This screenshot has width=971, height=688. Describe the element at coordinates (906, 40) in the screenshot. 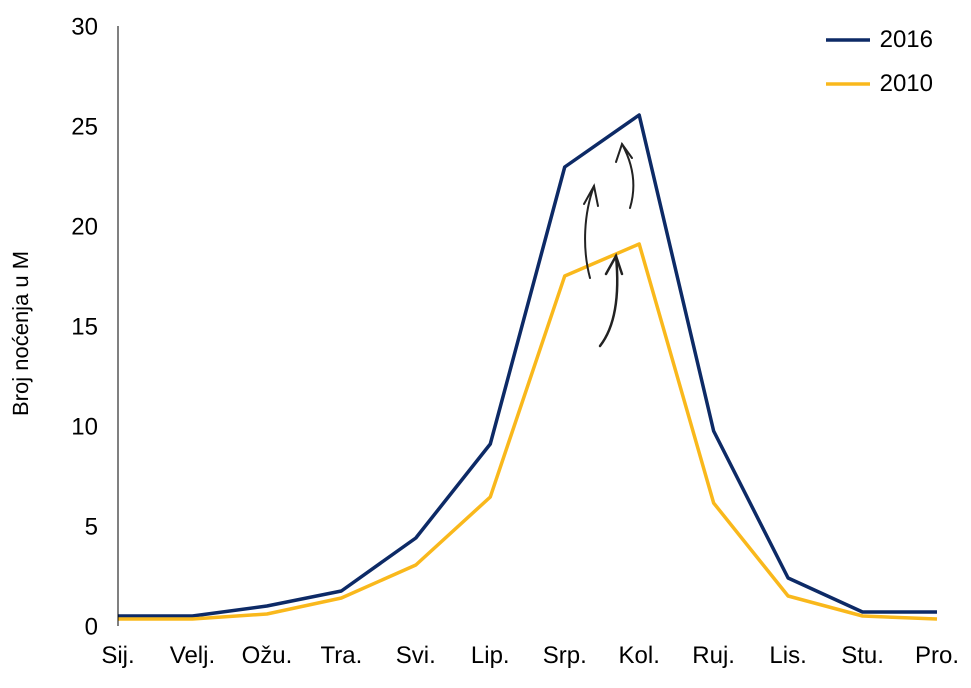

I see `legend-label: 2016` at that location.